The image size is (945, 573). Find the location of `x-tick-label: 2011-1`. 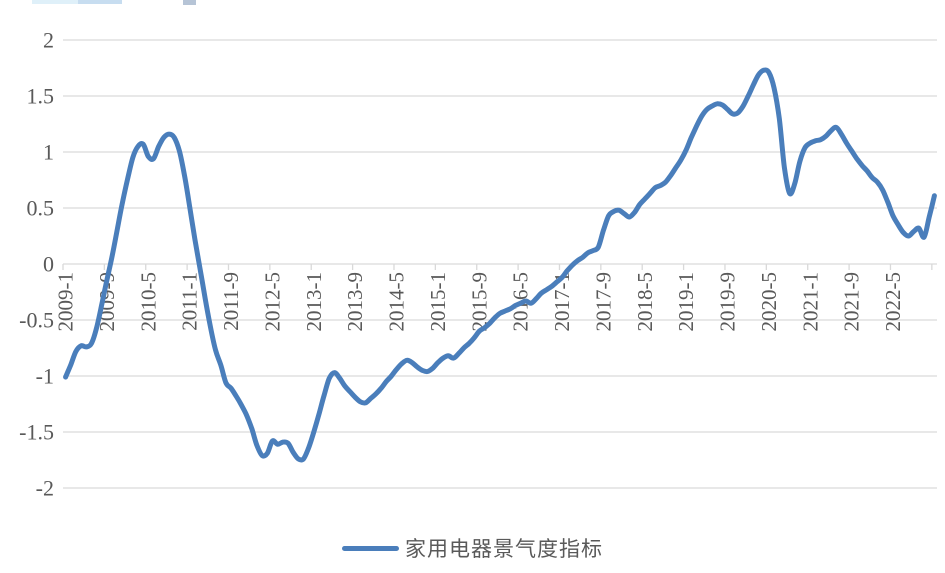

x-tick-label: 2011-1 is located at coordinates (190, 301).